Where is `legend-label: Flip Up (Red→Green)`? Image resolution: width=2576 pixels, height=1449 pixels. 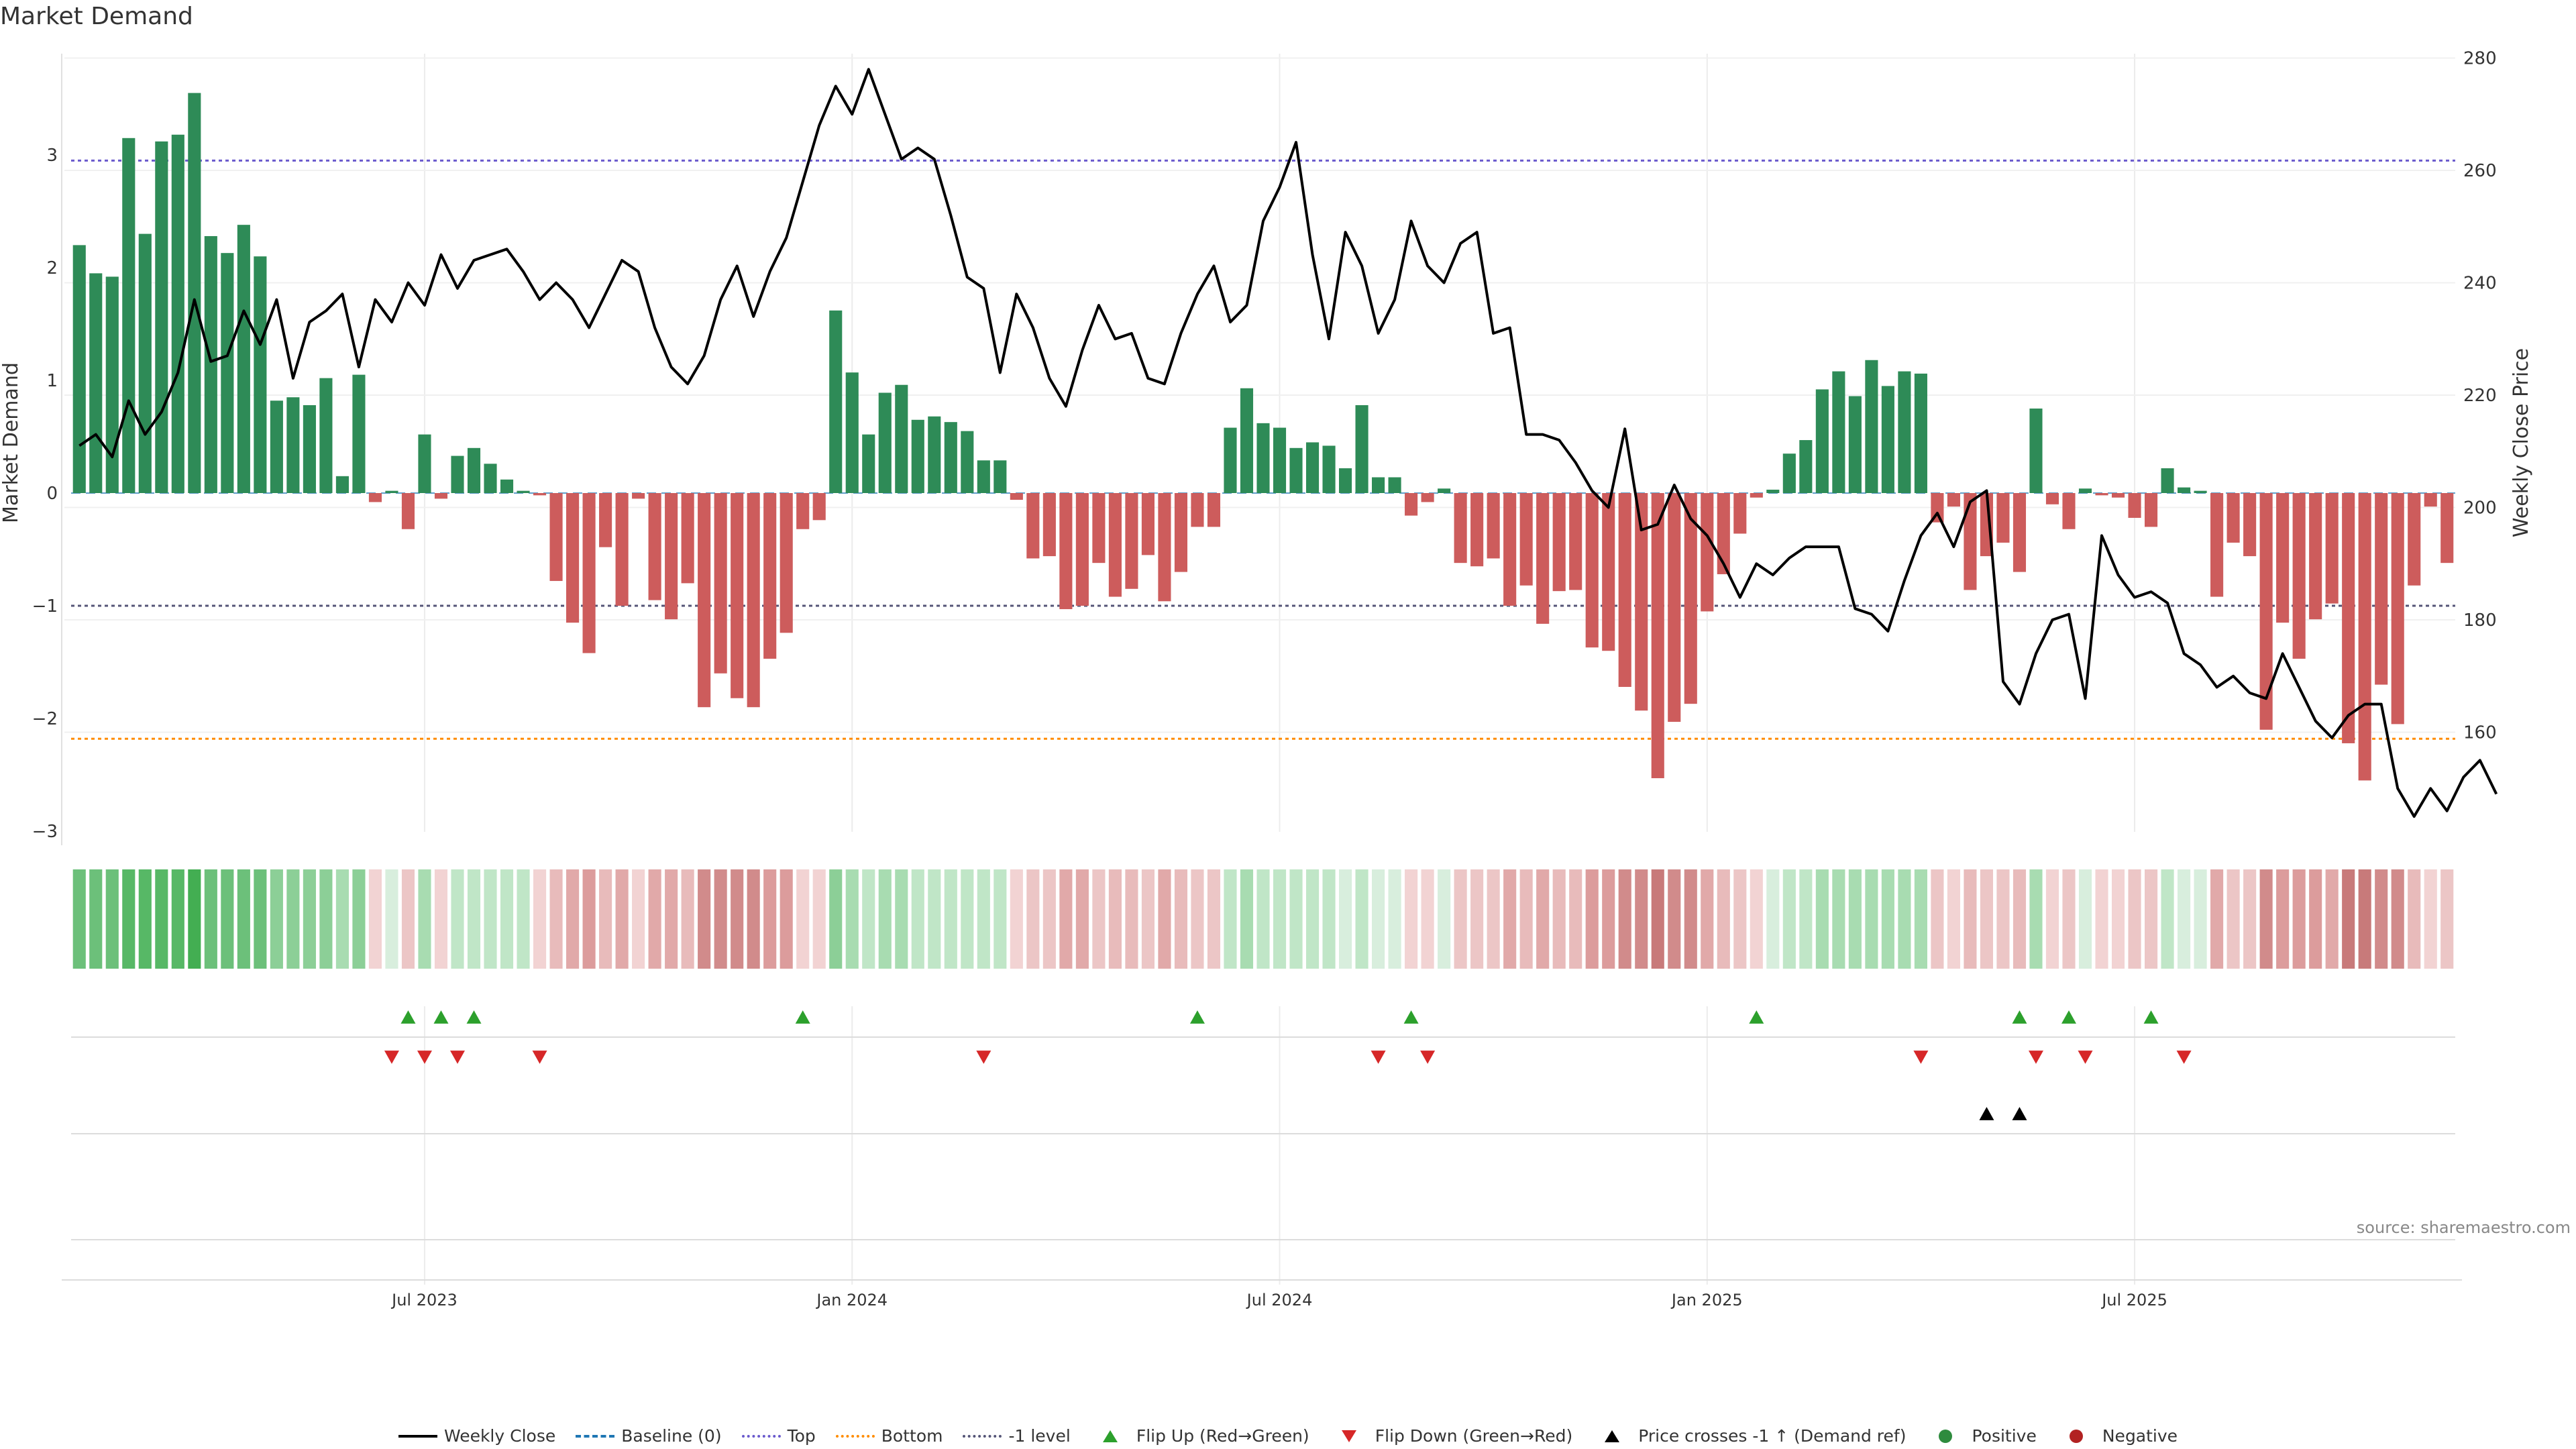 legend-label: Flip Up (Red→Green) is located at coordinates (1222, 1436).